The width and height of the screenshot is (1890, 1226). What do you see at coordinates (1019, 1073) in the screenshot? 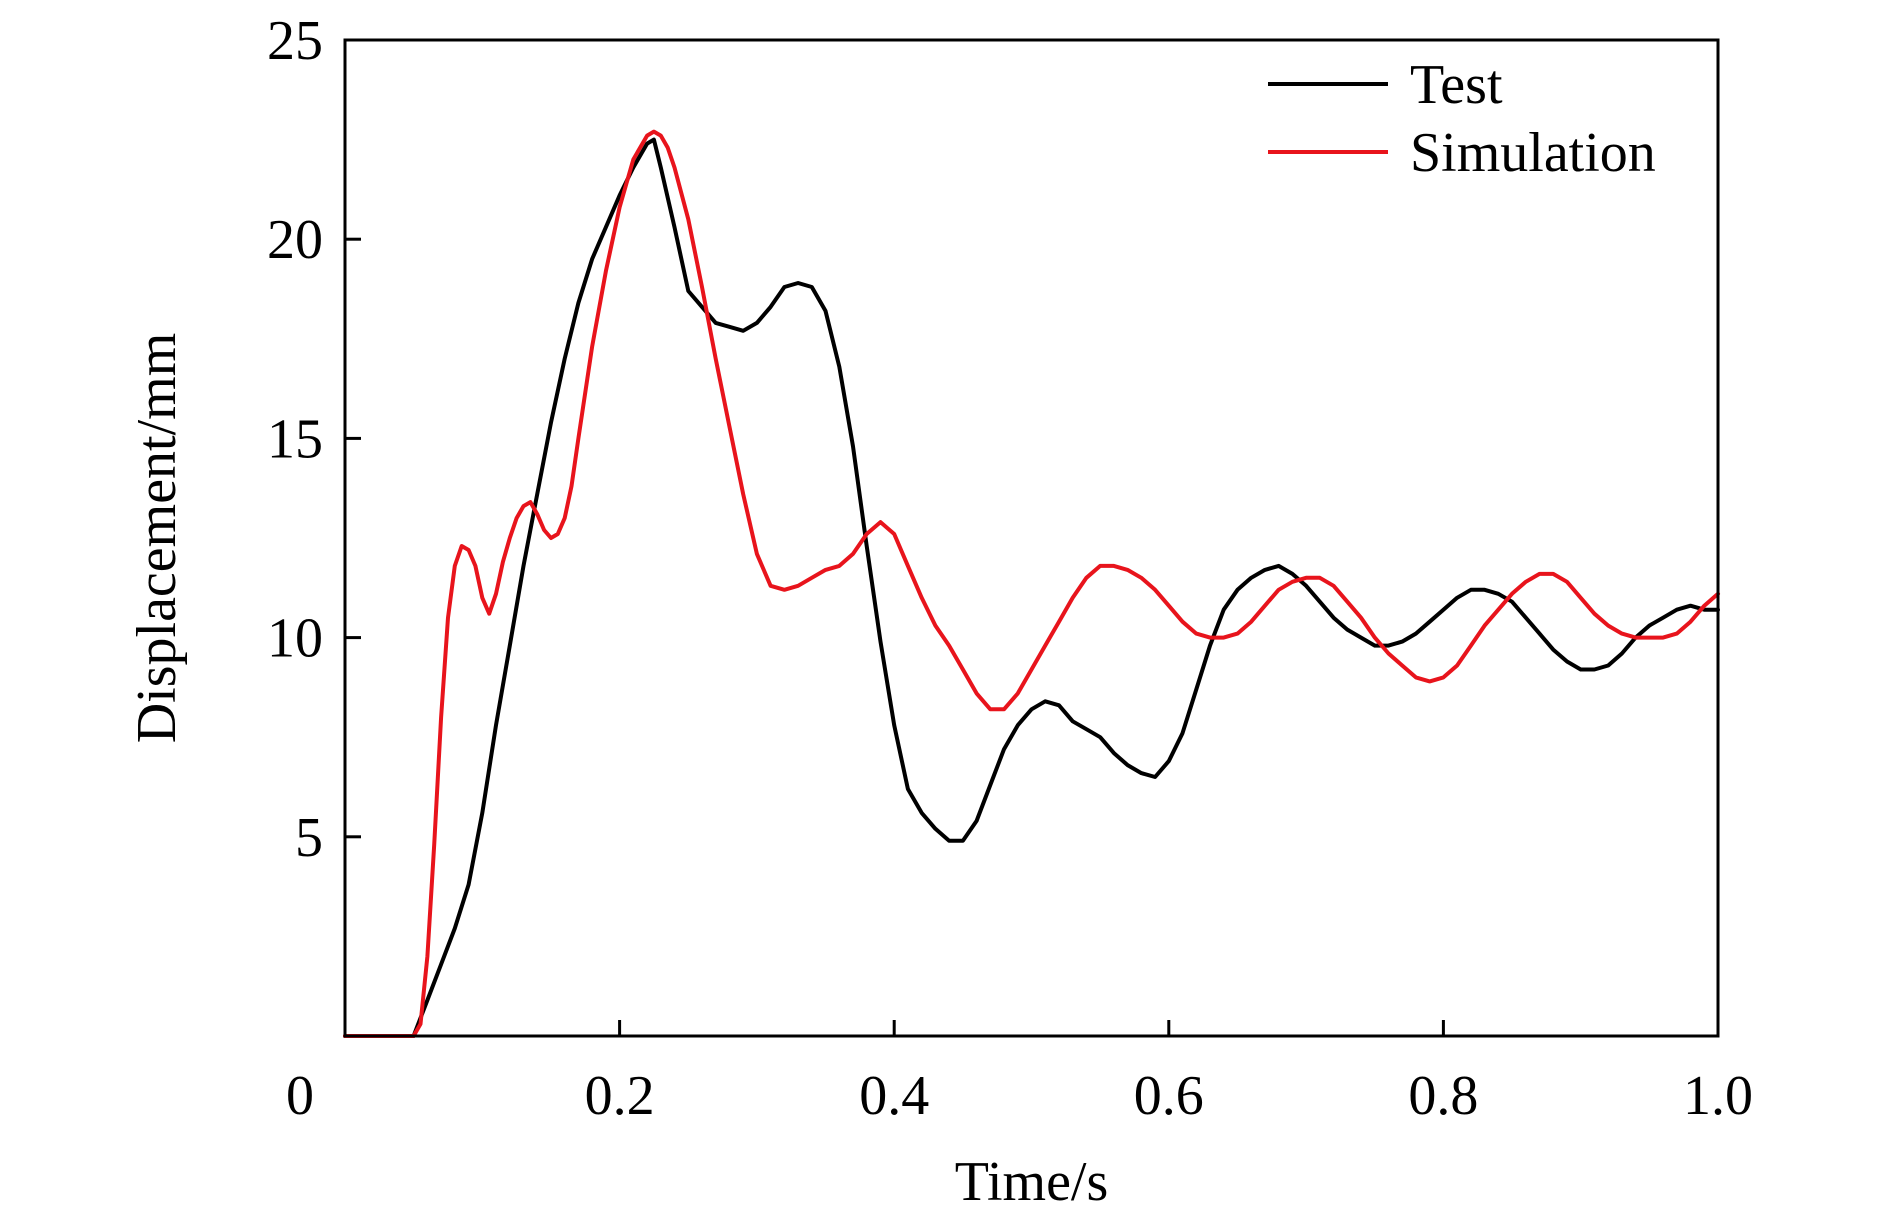
I see `x-axis-ticks: 0 0.2 0.4 0.6 0.8 1.0` at bounding box center [1019, 1073].